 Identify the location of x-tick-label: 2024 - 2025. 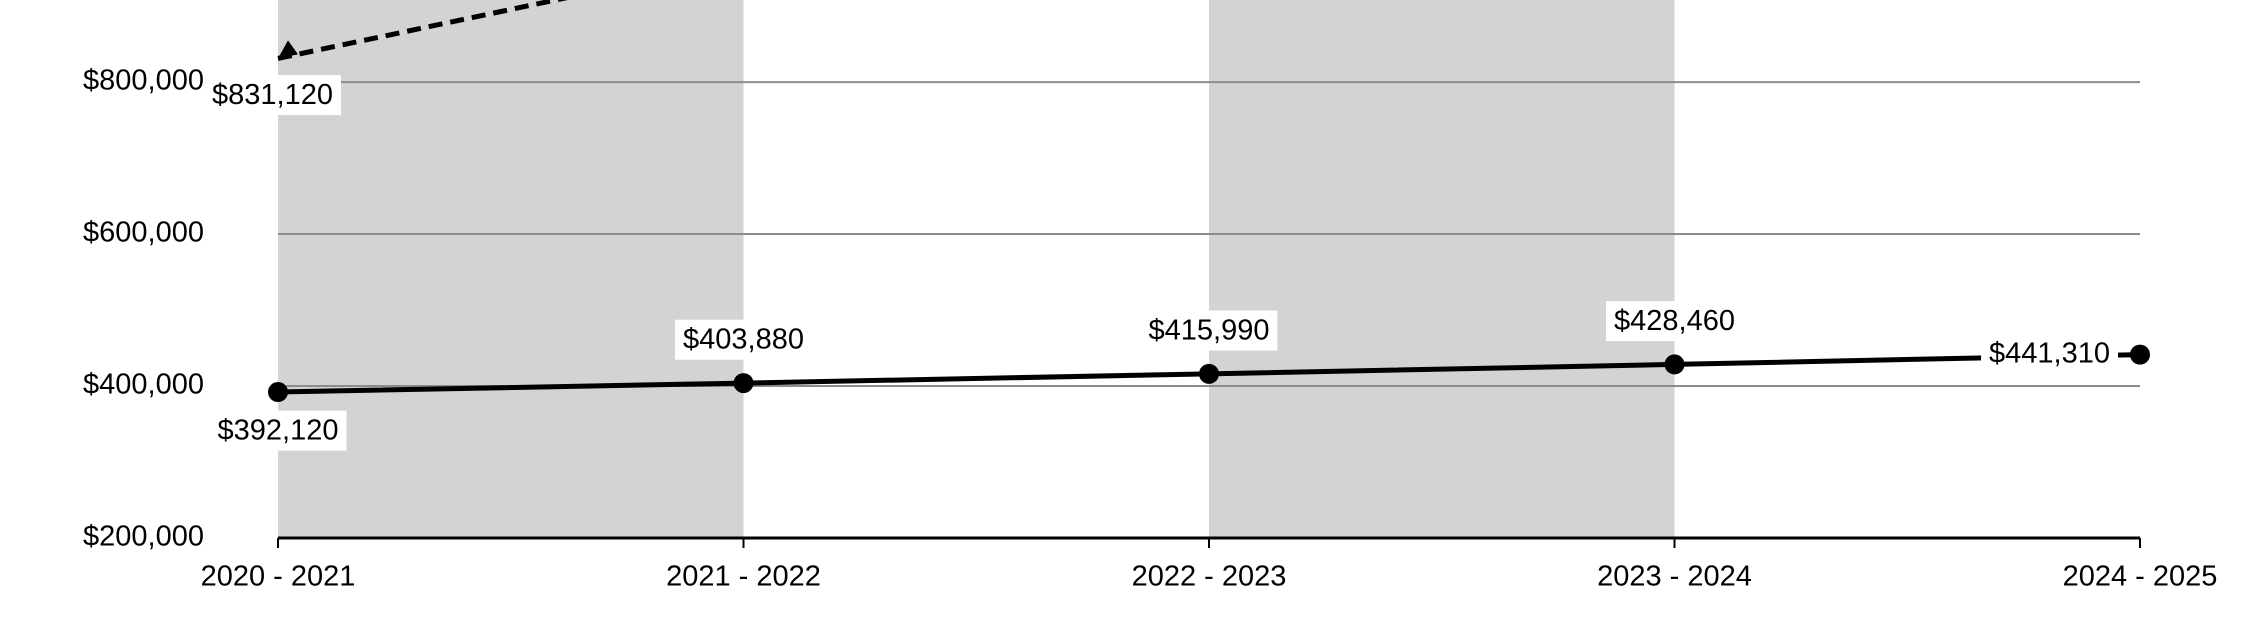
(2140, 577).